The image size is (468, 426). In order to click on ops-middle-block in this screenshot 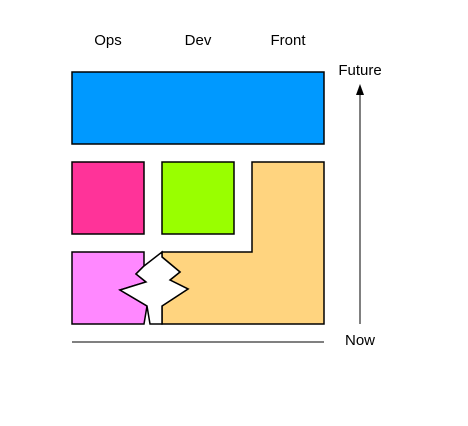, I will do `click(108, 198)`.